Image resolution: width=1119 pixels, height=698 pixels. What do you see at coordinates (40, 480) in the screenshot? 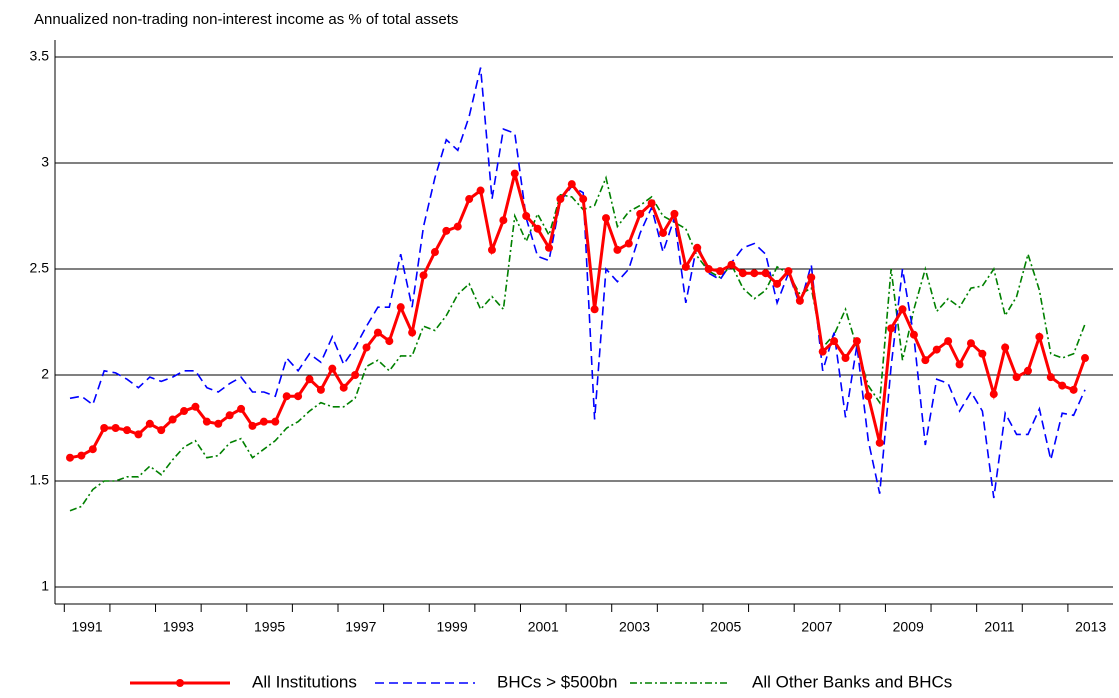
I see `y-tick-label: 1.5` at bounding box center [40, 480].